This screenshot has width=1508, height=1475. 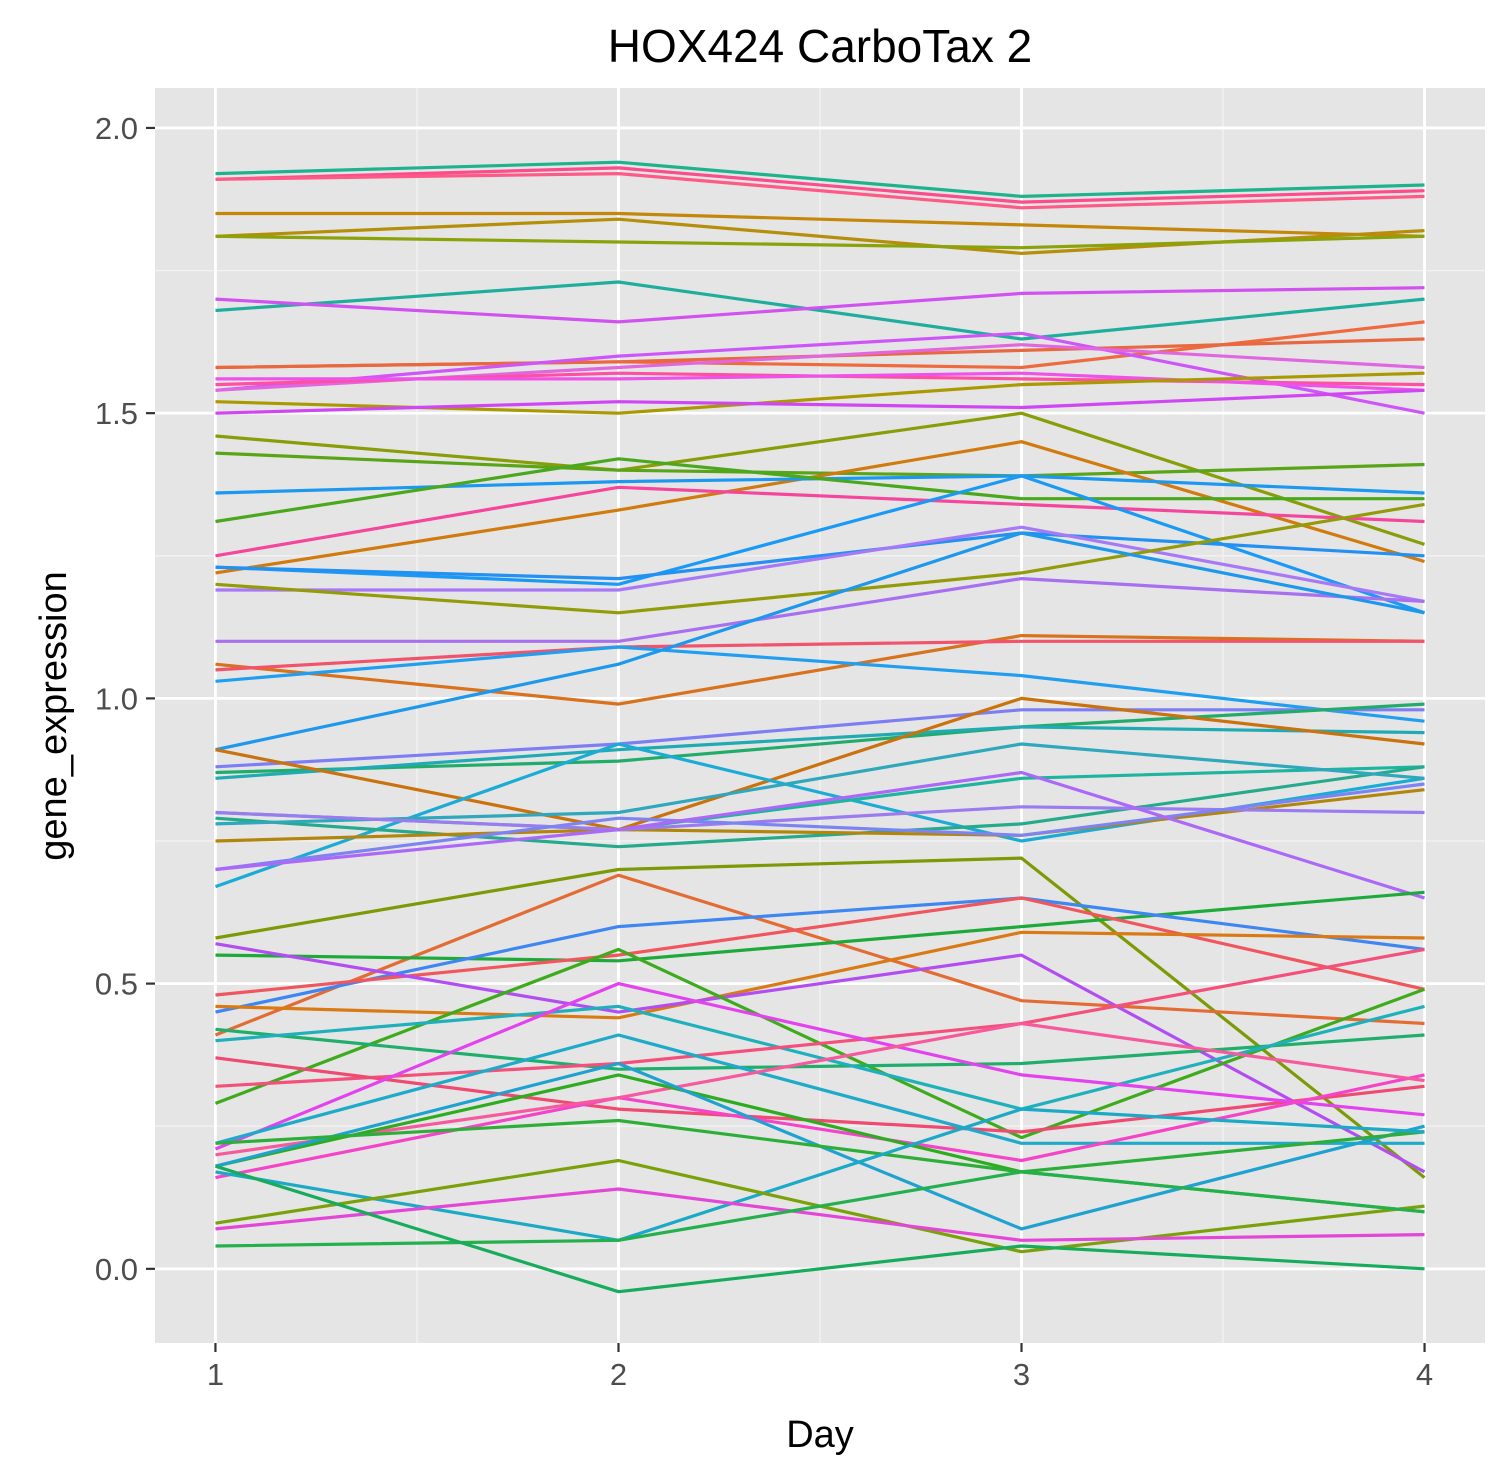 What do you see at coordinates (618, 1374) in the screenshot?
I see `x-tick-label: 2` at bounding box center [618, 1374].